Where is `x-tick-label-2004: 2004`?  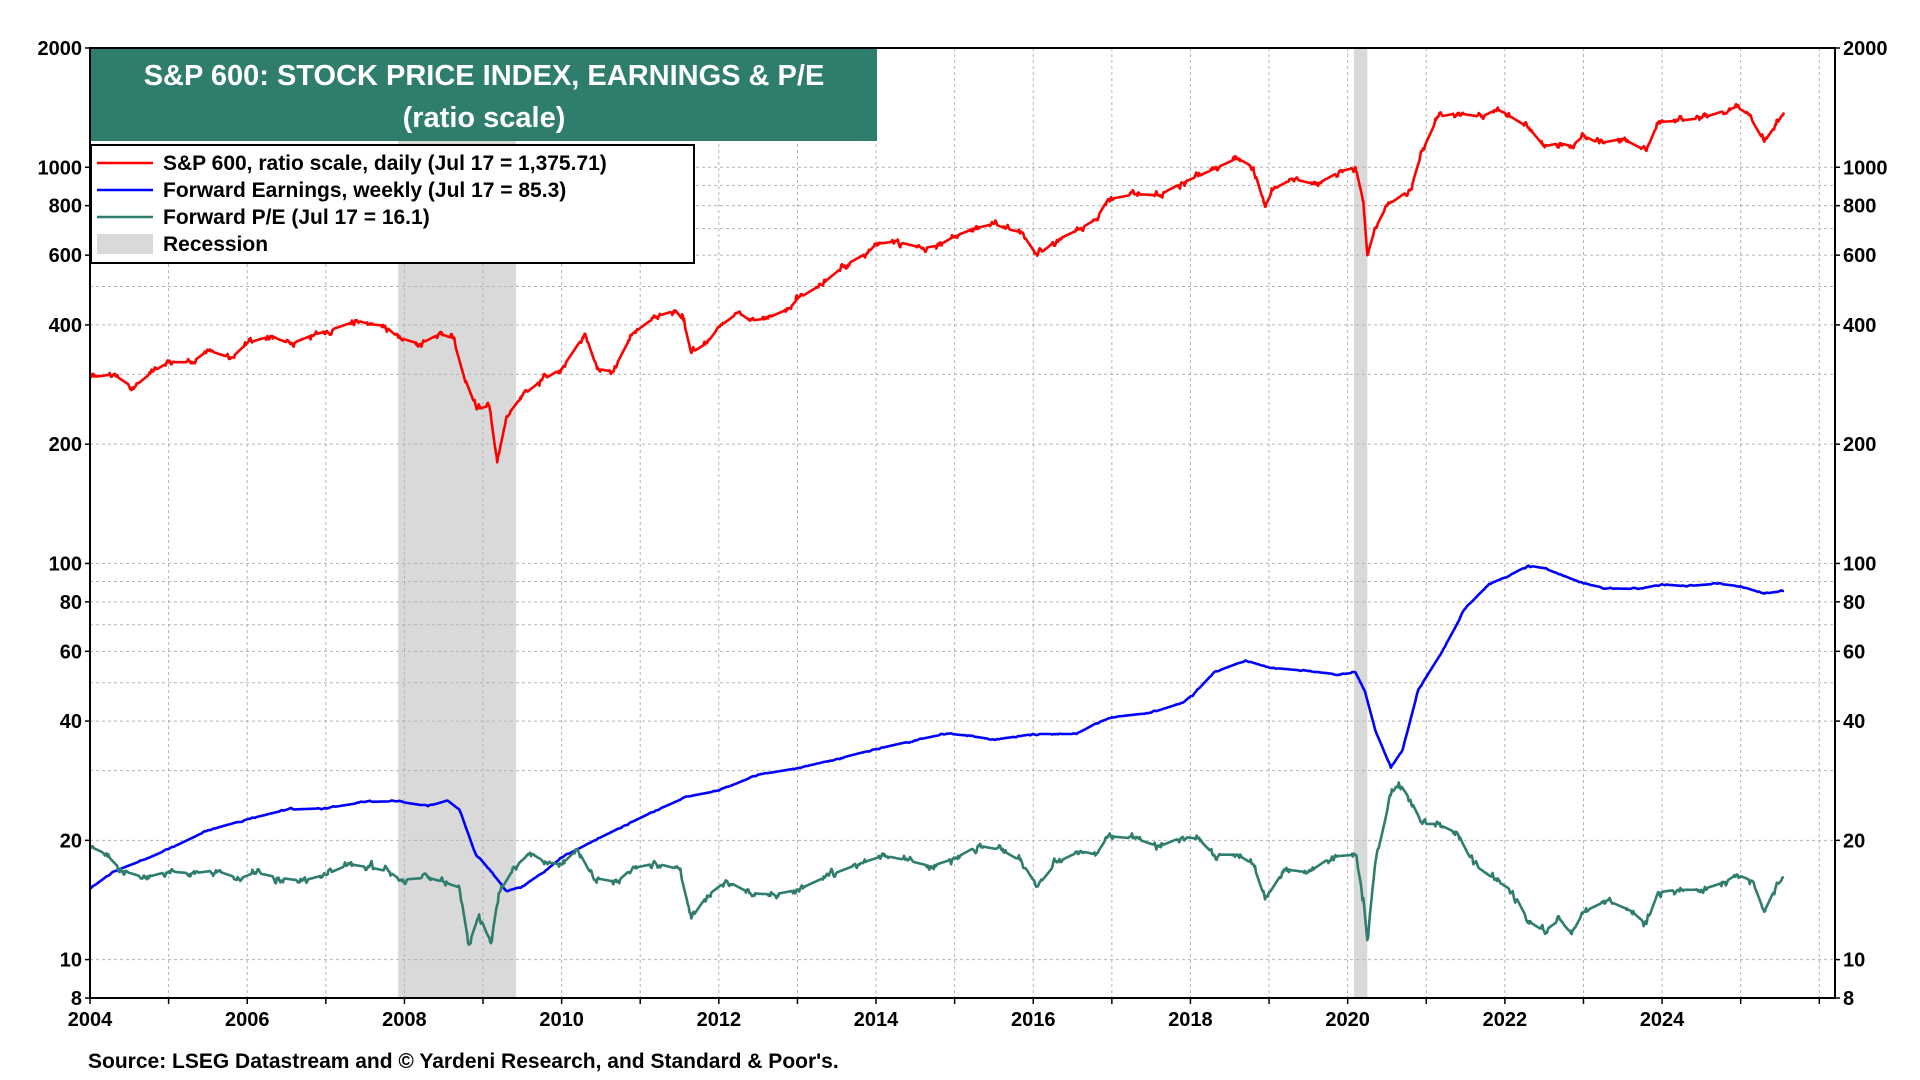
x-tick-label-2004: 2004 is located at coordinates (90, 1020).